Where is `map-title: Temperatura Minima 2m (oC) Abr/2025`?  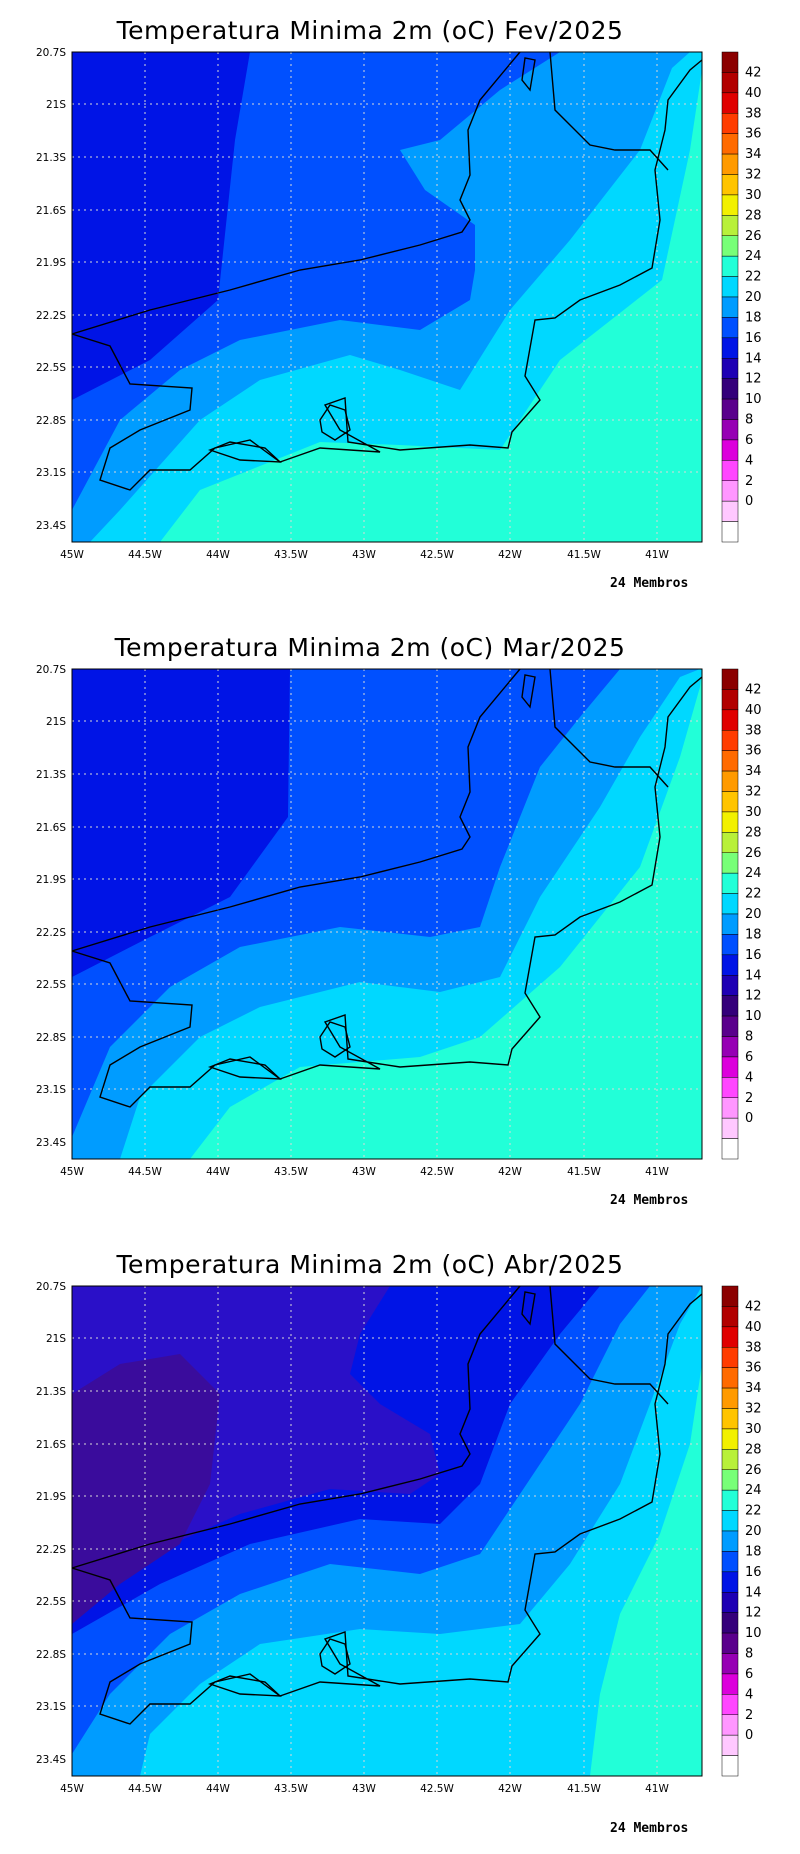 map-title: Temperatura Minima 2m (oC) Abr/2025 is located at coordinates (370, 1264).